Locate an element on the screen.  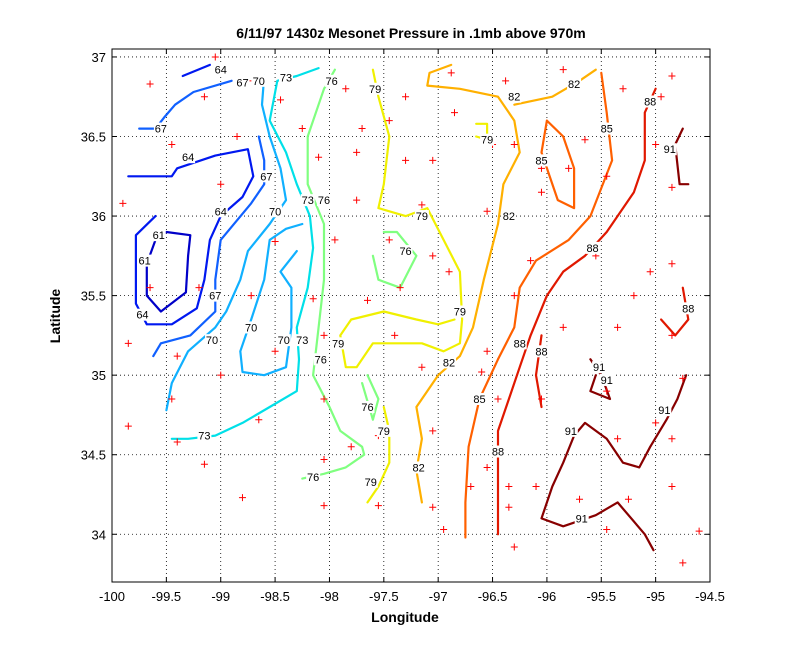
y-tick-label: 36.5 is located at coordinates (93, 137).